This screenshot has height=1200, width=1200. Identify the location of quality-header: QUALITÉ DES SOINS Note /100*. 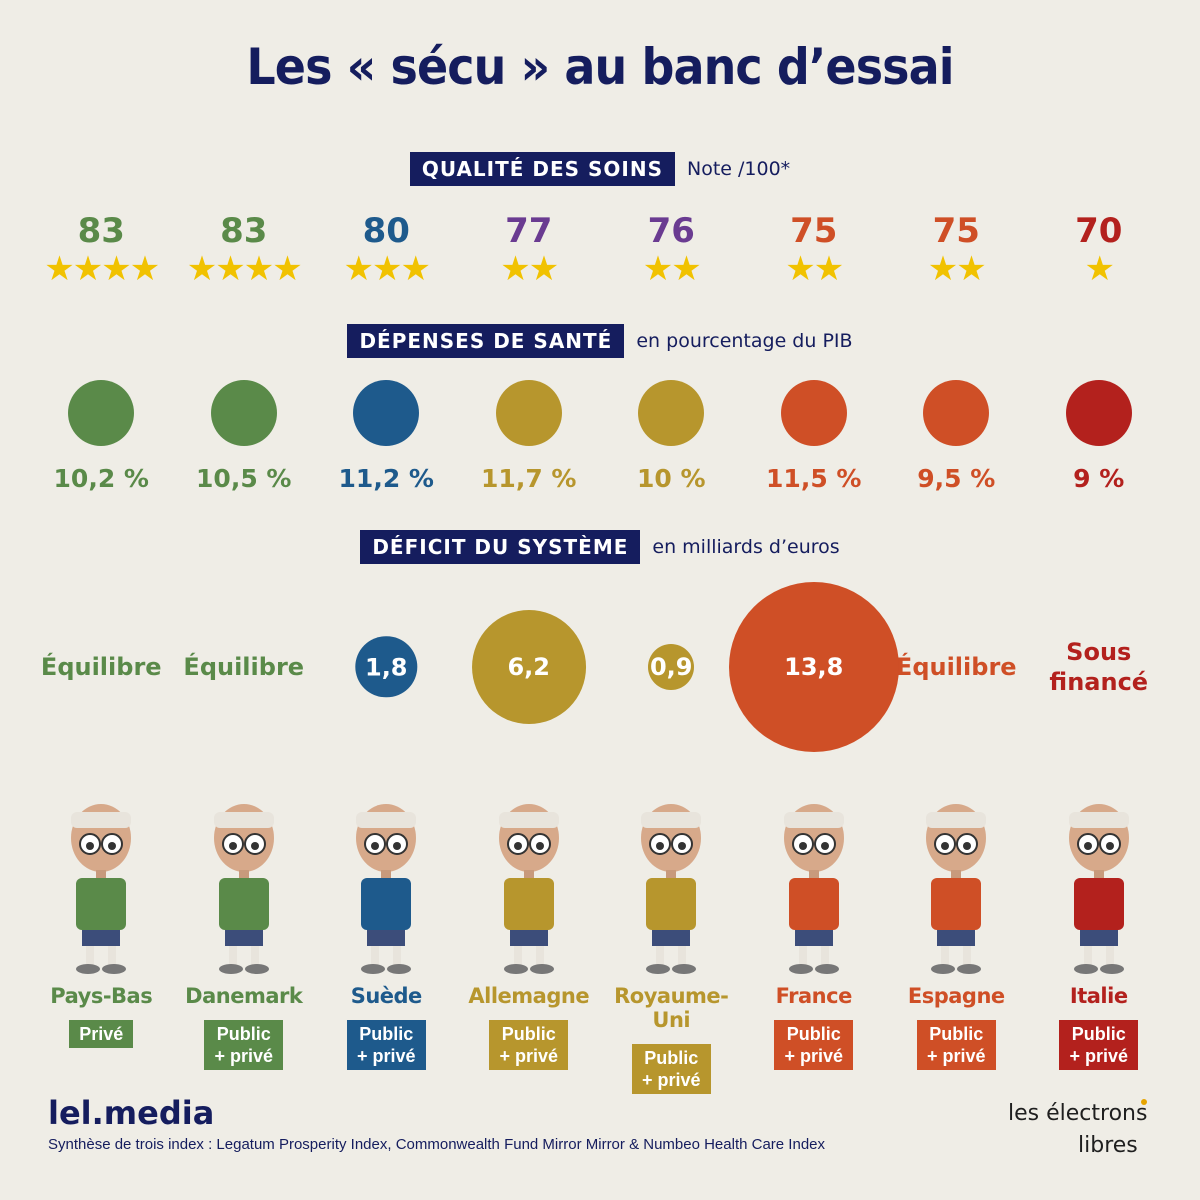
(600, 169).